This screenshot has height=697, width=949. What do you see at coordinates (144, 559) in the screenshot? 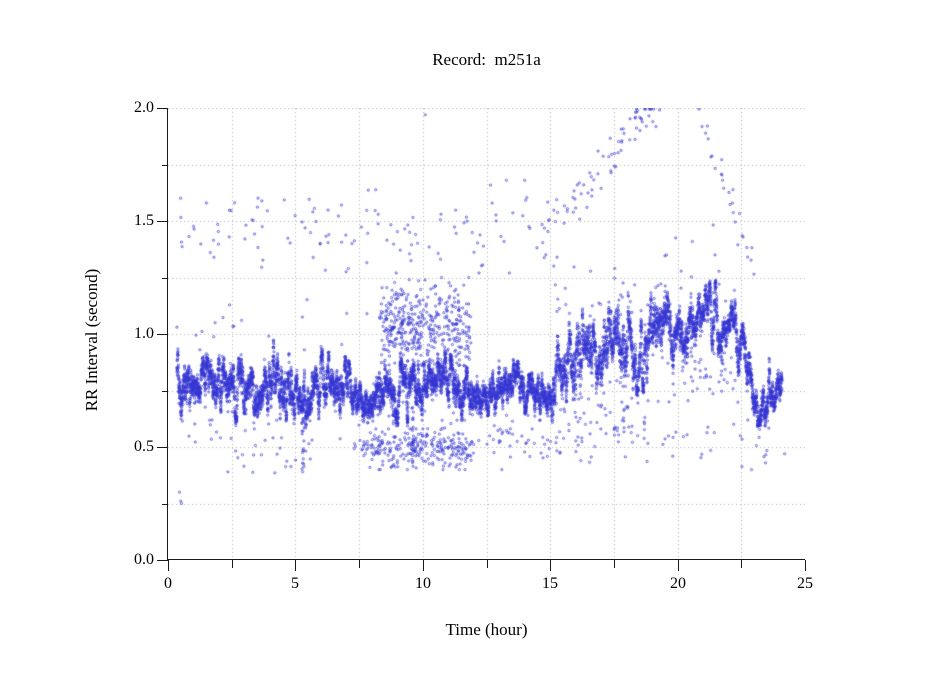
I see `y-tick-label-0.0: 0.0` at bounding box center [144, 559].